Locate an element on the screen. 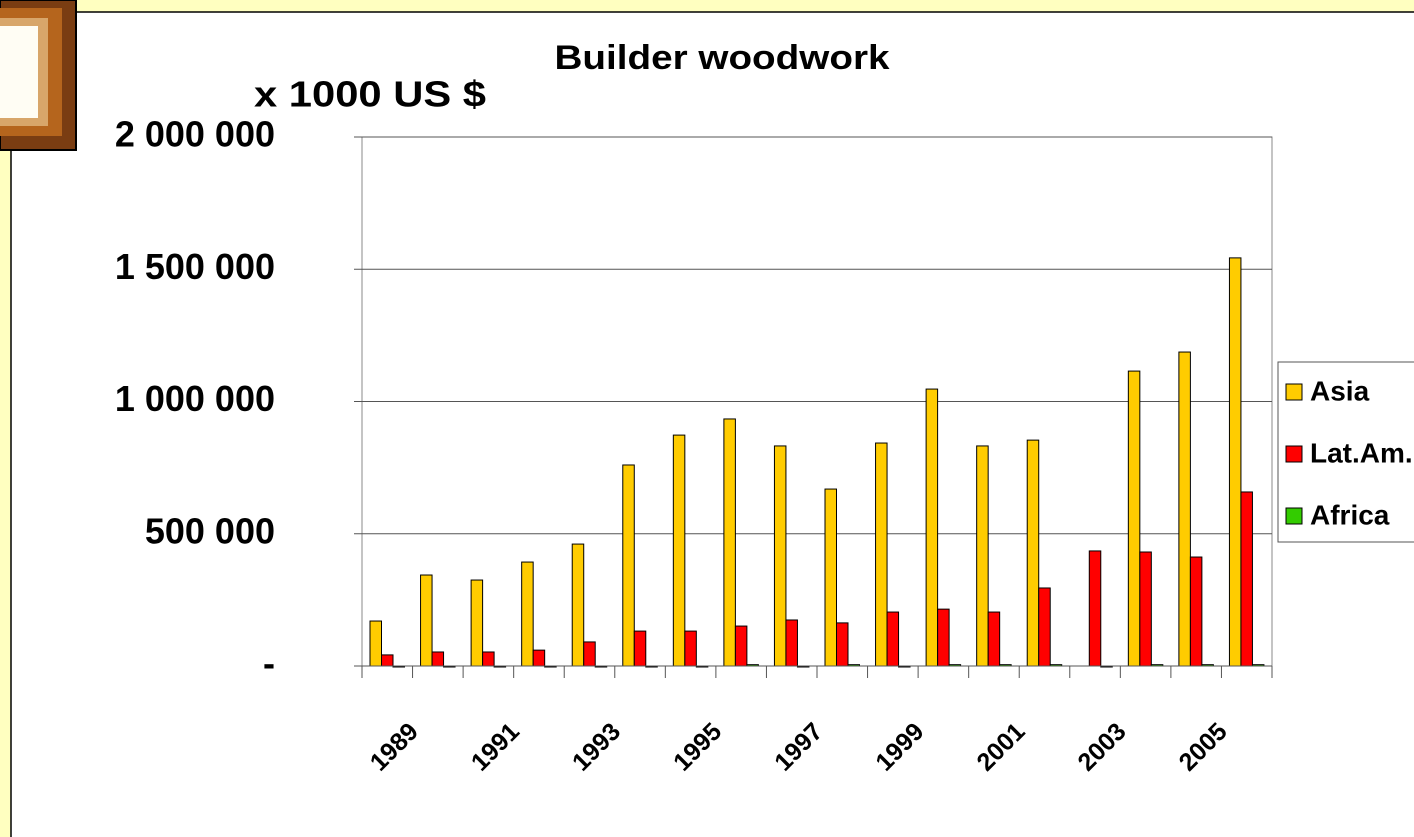 This screenshot has width=1414, height=837. top-band is located at coordinates (707, 6).